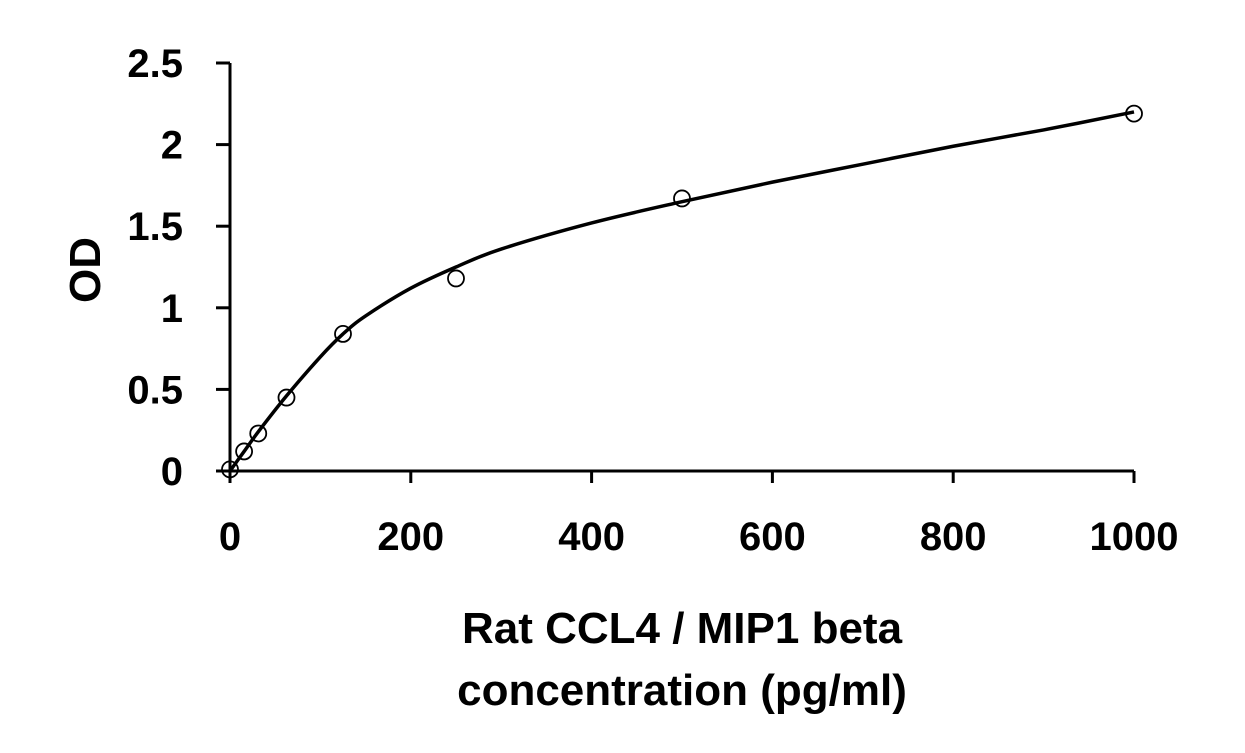 The image size is (1245, 753). Describe the element at coordinates (682, 690) in the screenshot. I see `x-axis-title-line-2: concentration (pg/ml)` at that location.